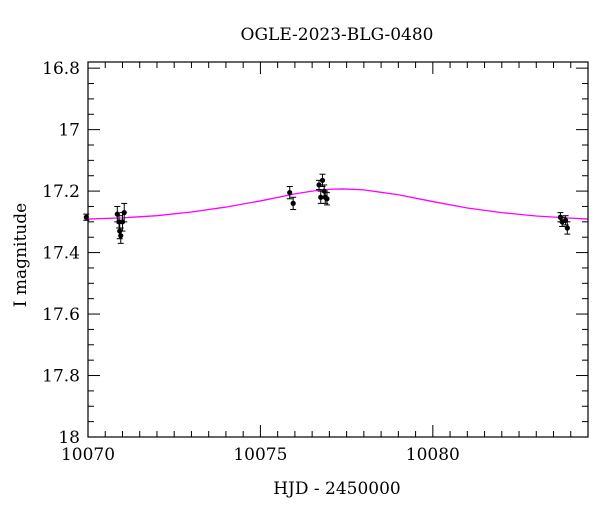 This screenshot has height=512, width=600. Describe the element at coordinates (88, 455) in the screenshot. I see `x-tick-label: 10070` at that location.